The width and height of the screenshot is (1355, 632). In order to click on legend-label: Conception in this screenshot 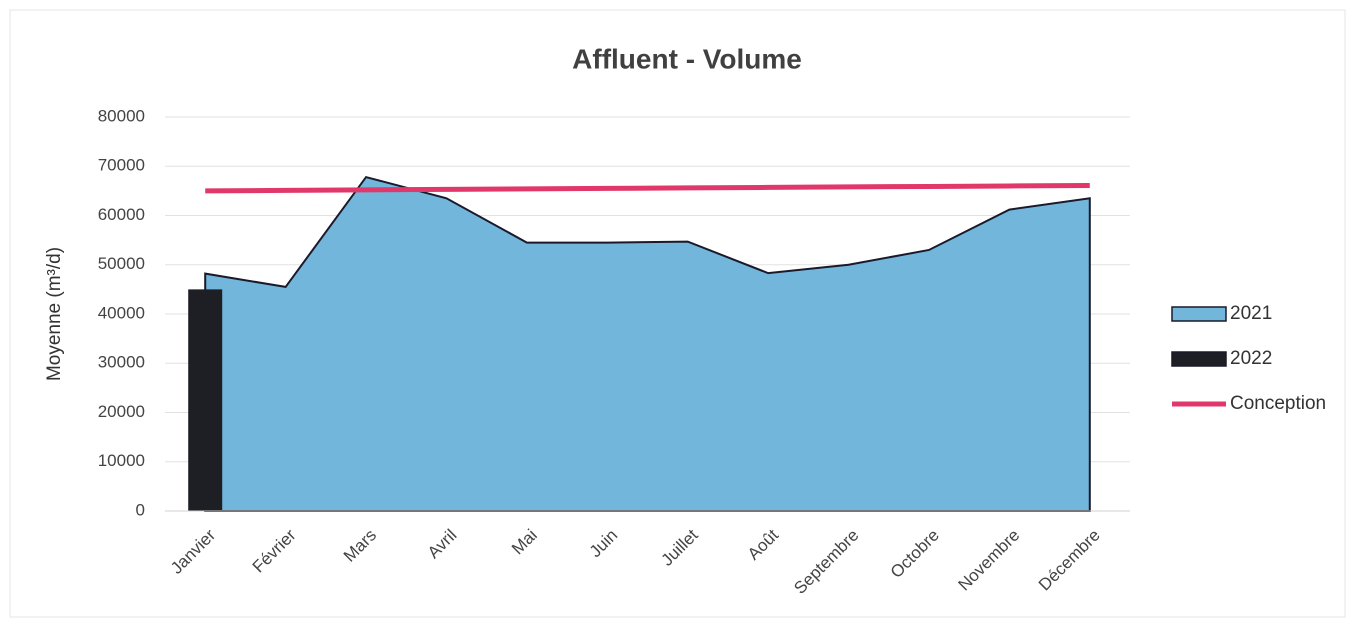, I will do `click(1278, 403)`.